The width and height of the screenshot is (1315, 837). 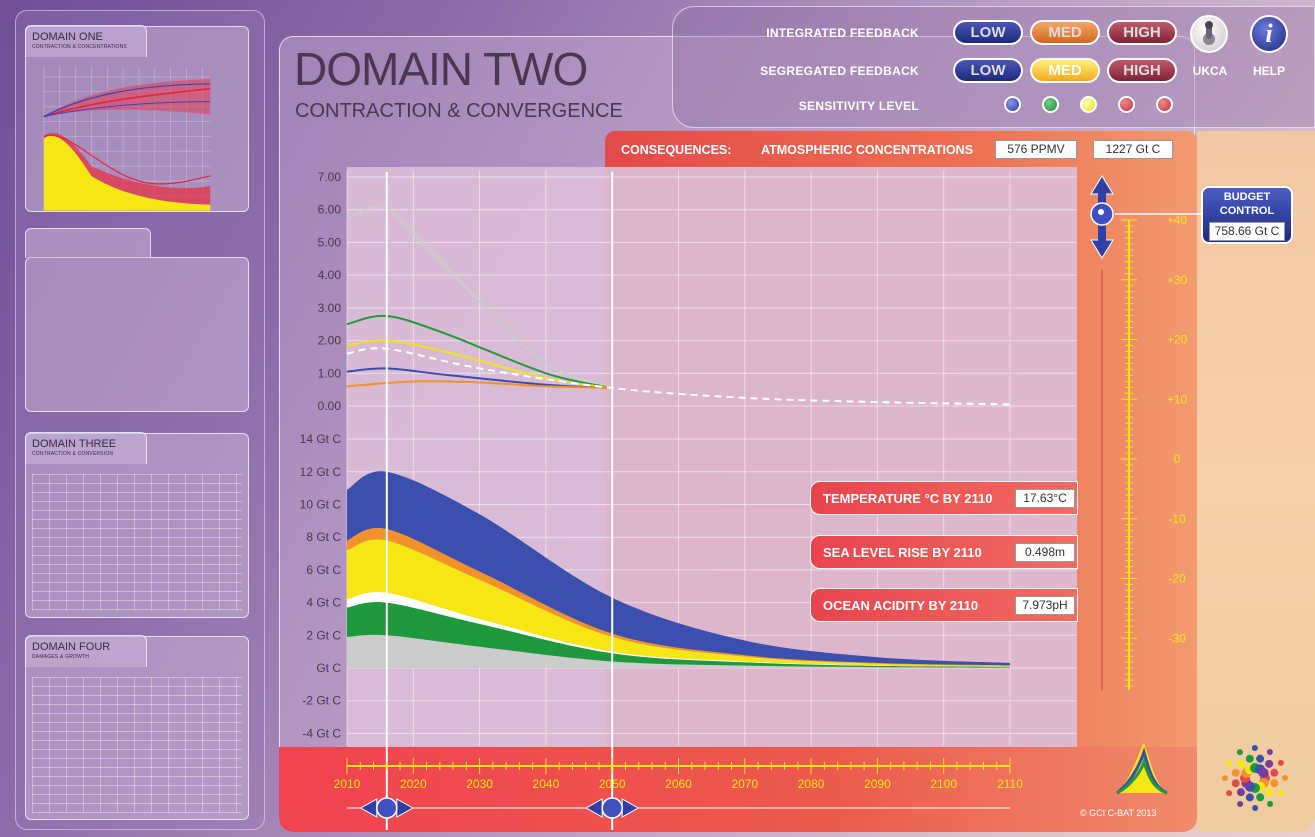 I want to click on domain-four-folder: DOMAIN FOUR DAMAGES & GROWTH, so click(x=137, y=727).